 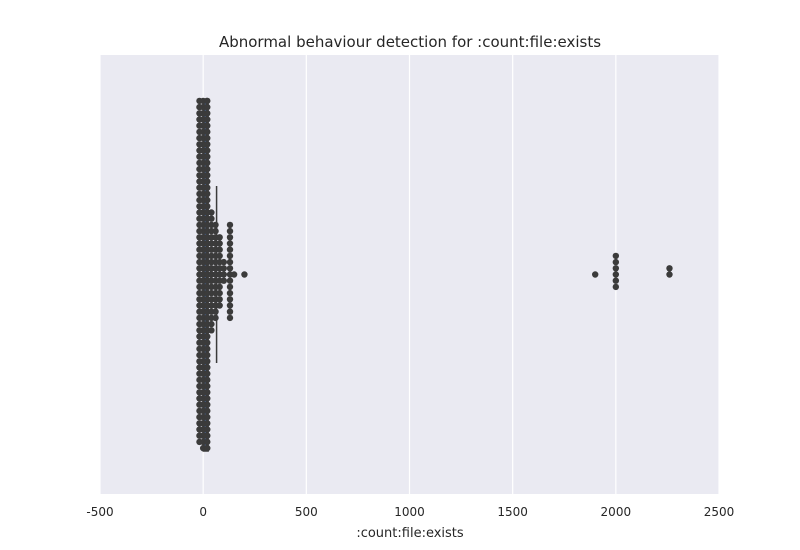 What do you see at coordinates (616, 512) in the screenshot?
I see `x-tick-label: 2000` at bounding box center [616, 512].